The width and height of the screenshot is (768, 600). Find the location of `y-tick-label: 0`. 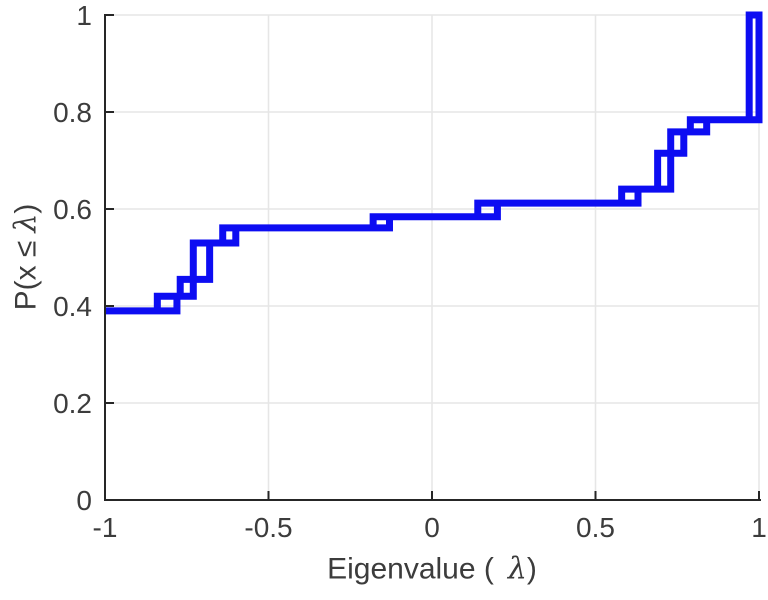

y-tick-label: 0 is located at coordinates (84, 500).